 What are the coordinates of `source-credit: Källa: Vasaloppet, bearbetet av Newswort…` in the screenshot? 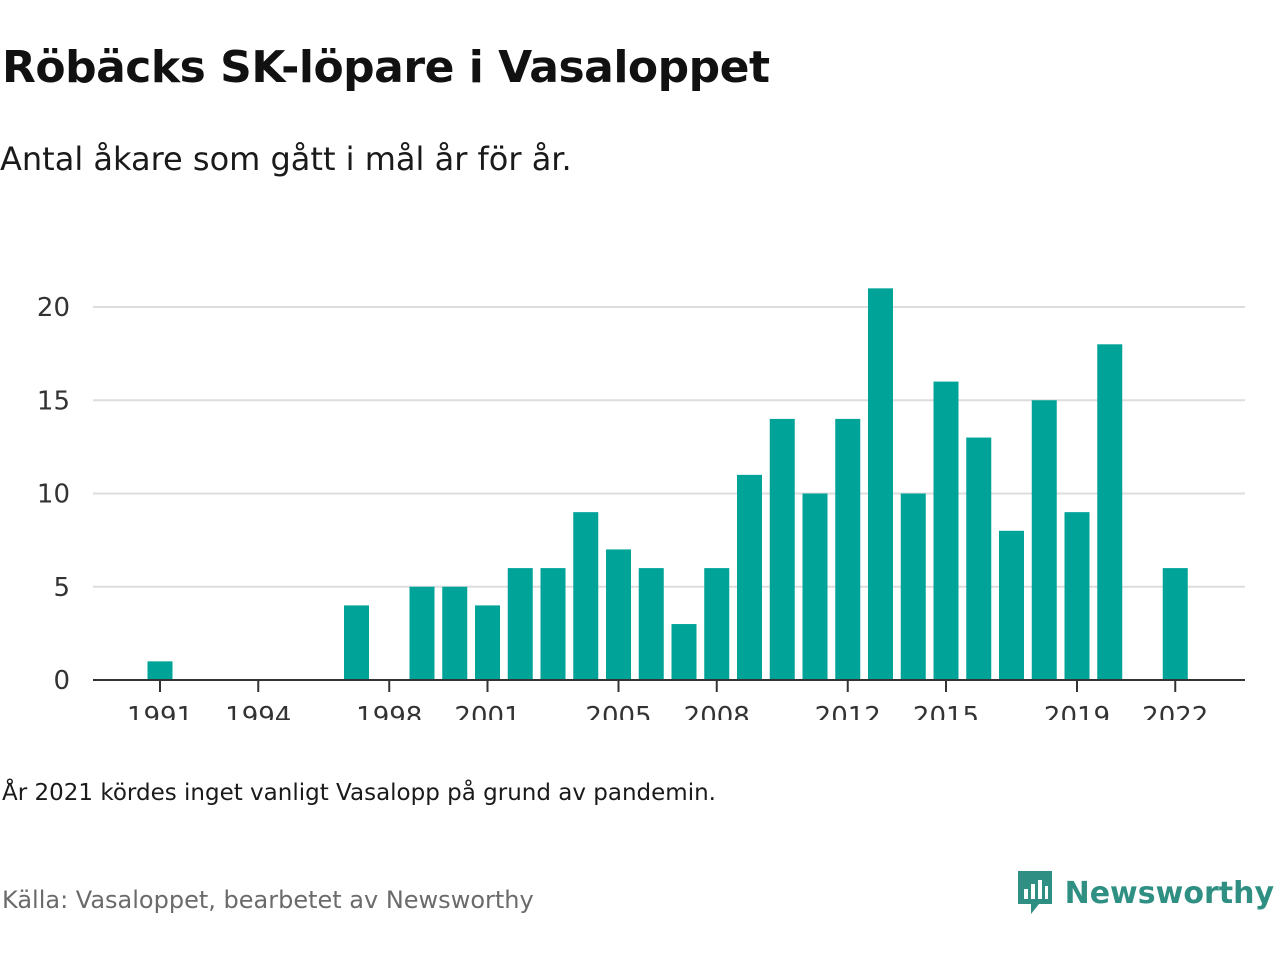 It's located at (268, 900).